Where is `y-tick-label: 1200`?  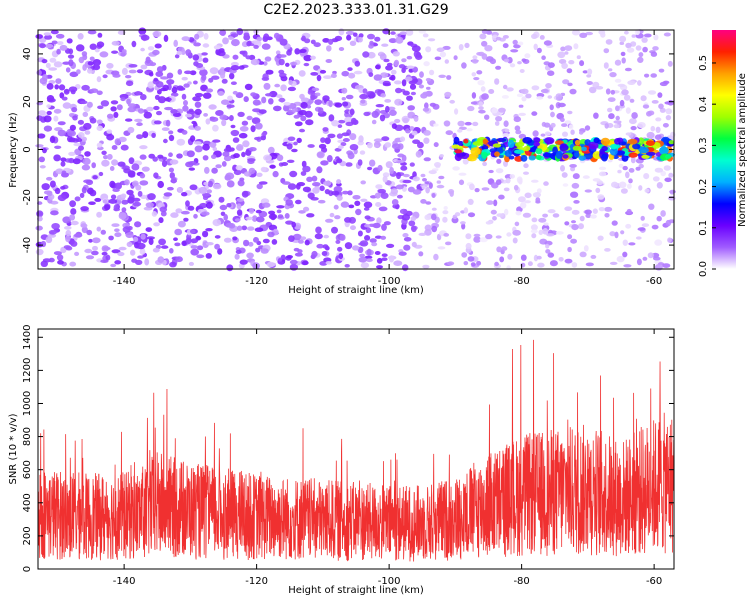
y-tick-label: 1200 is located at coordinates (27, 370).